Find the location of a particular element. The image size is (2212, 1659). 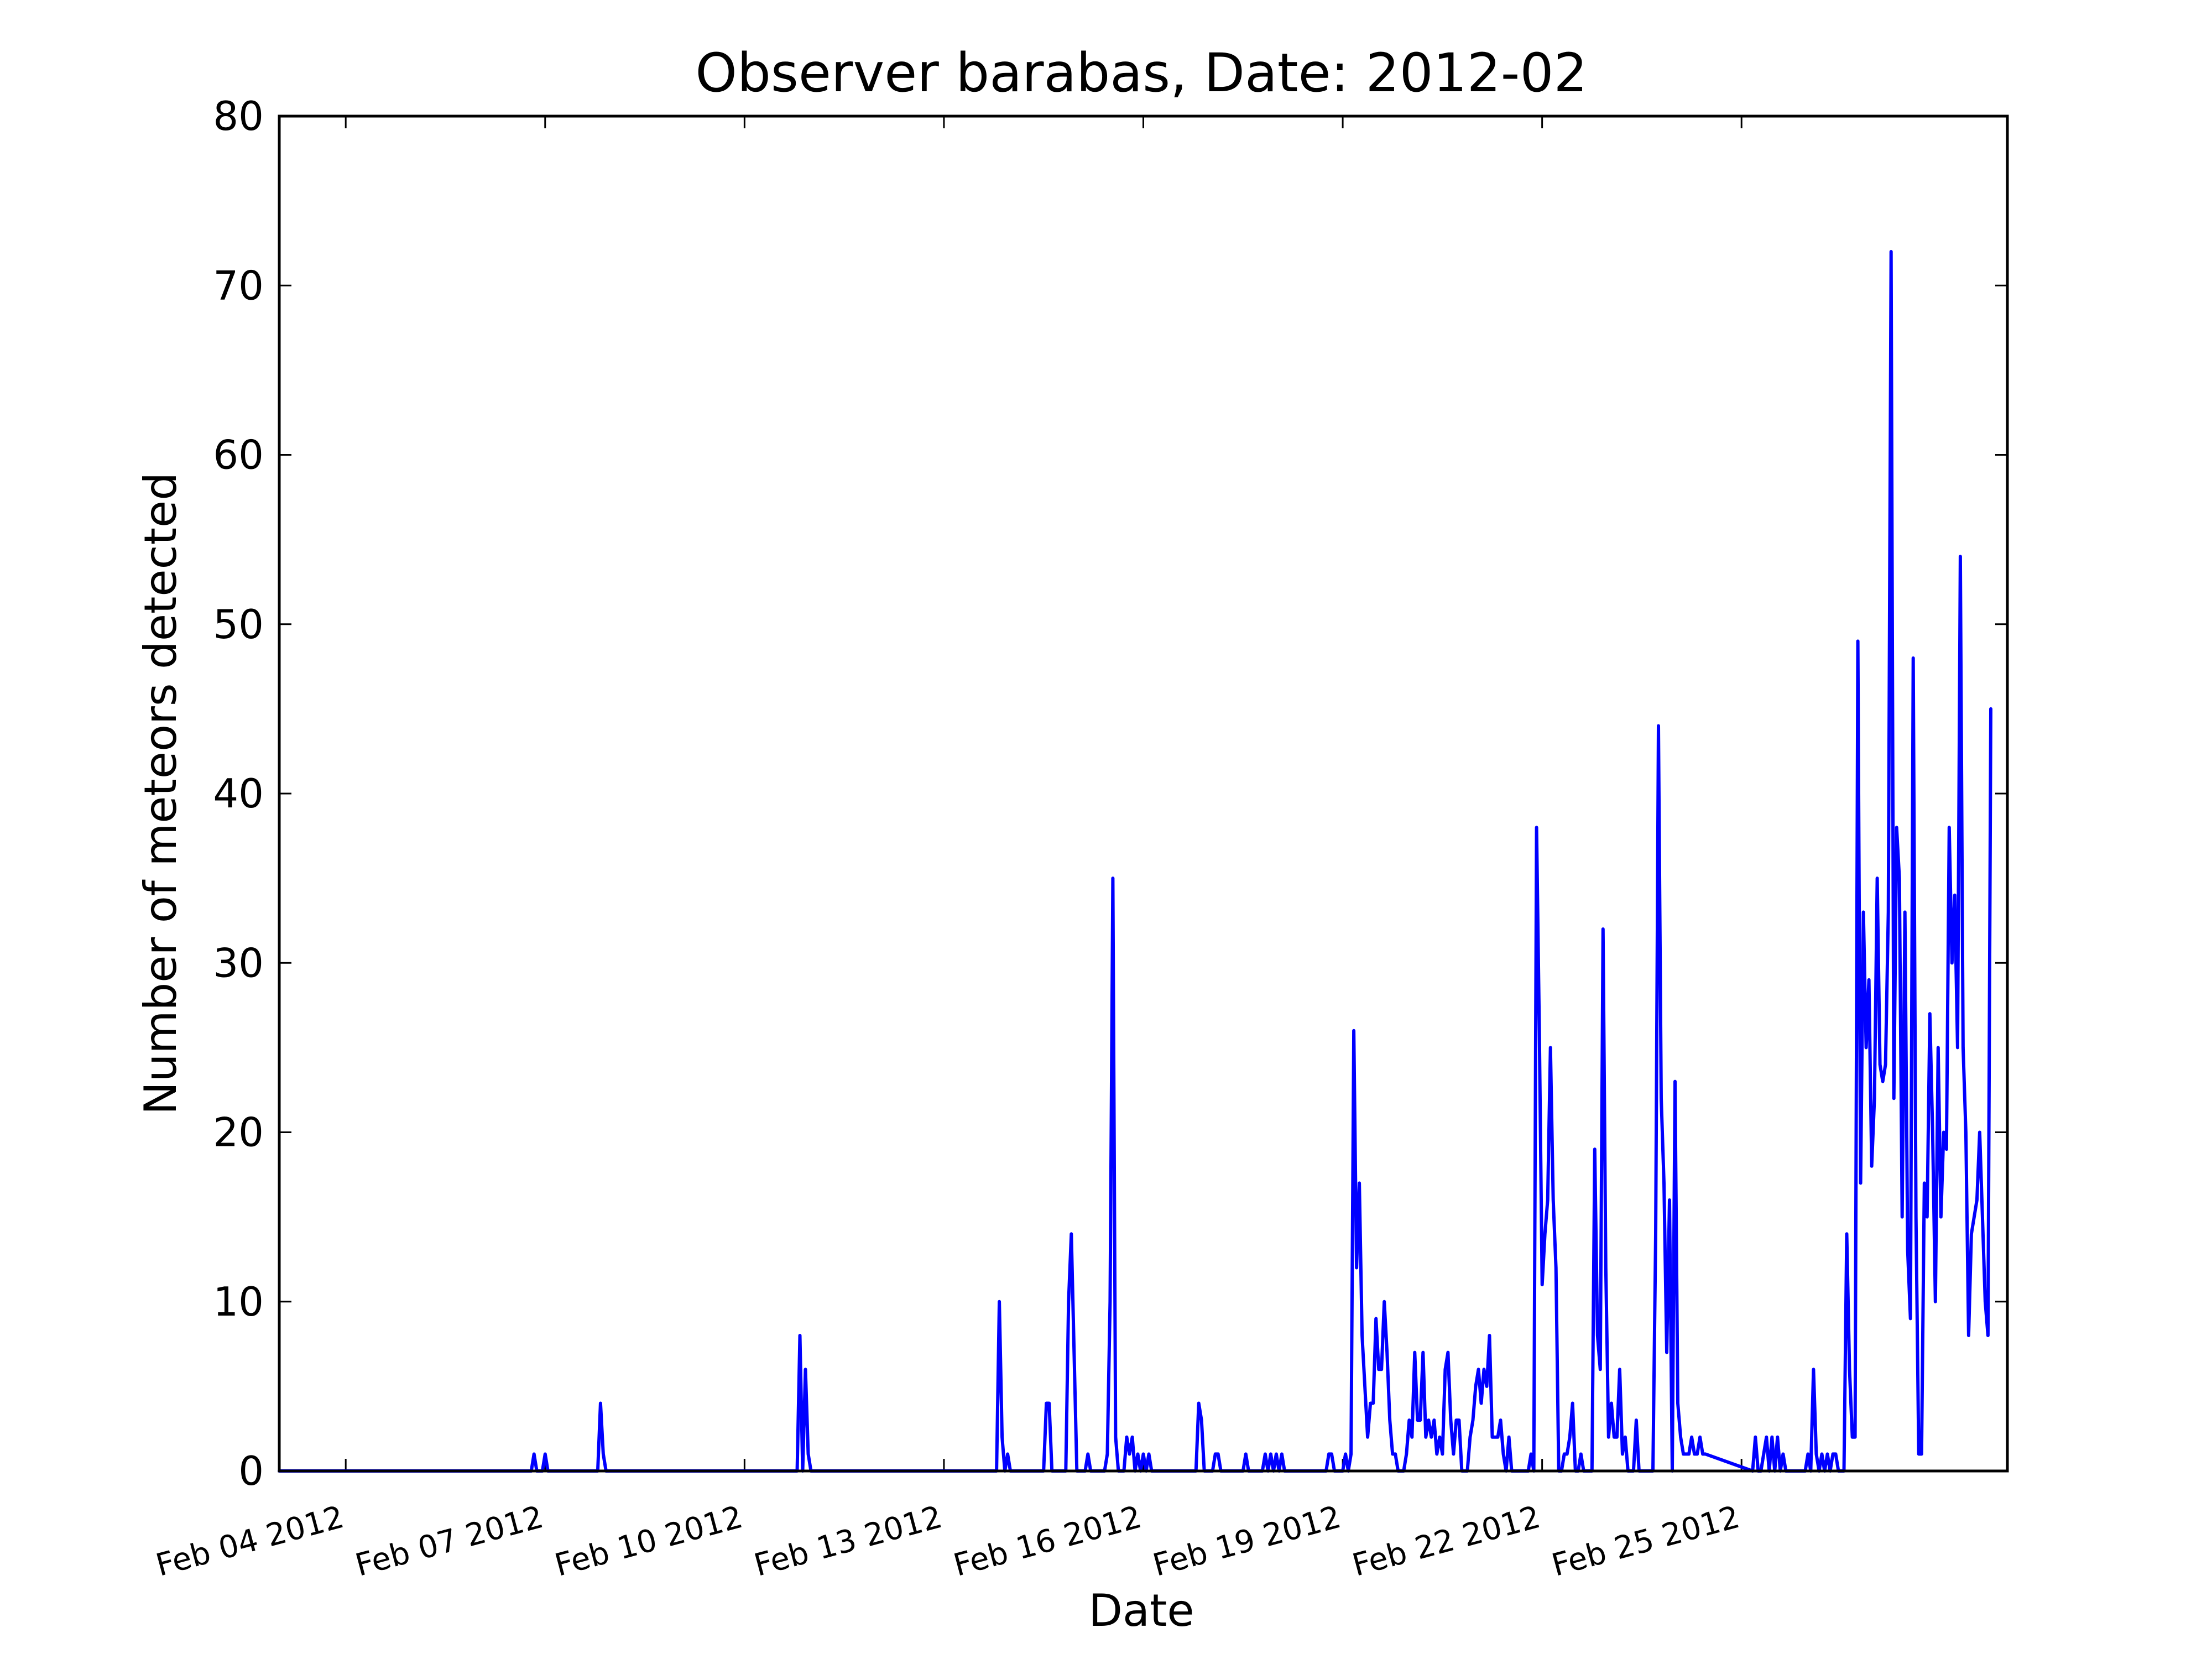

y-tick-label: 20 is located at coordinates (239, 1133).